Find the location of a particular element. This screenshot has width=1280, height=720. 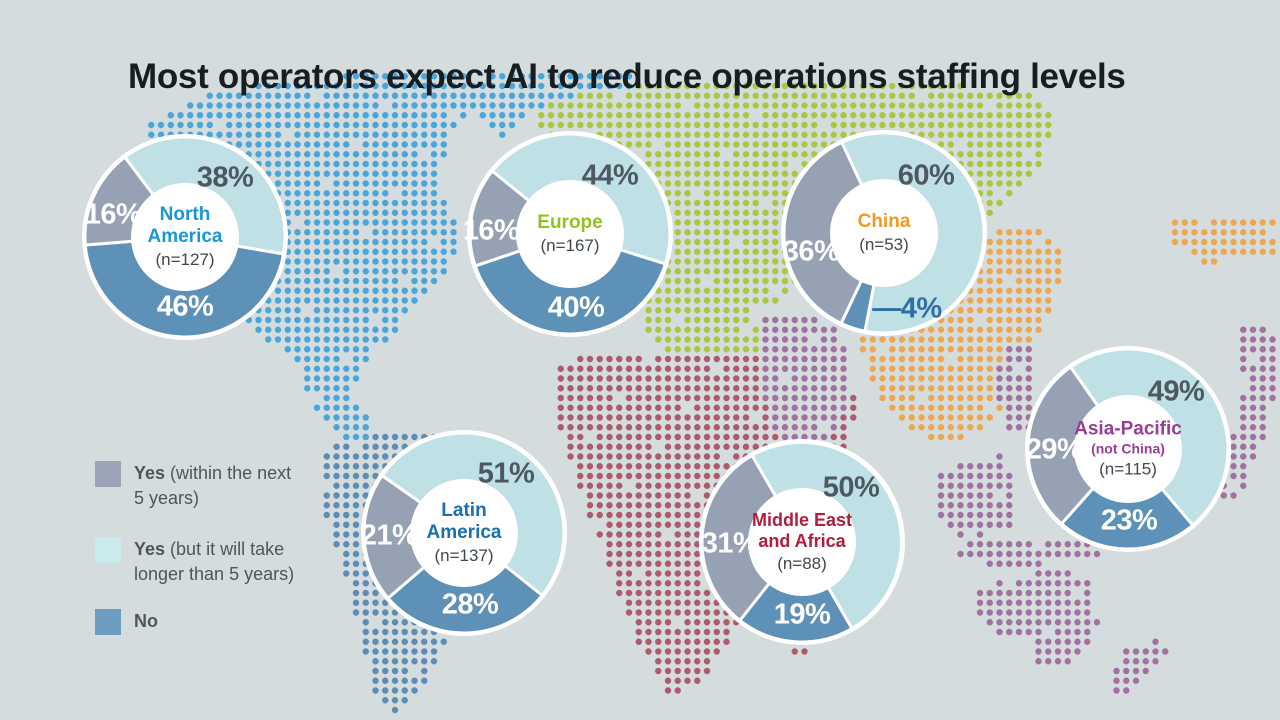

donut-europe: Europe (n=167) 44% 16% 40% is located at coordinates (570, 234).